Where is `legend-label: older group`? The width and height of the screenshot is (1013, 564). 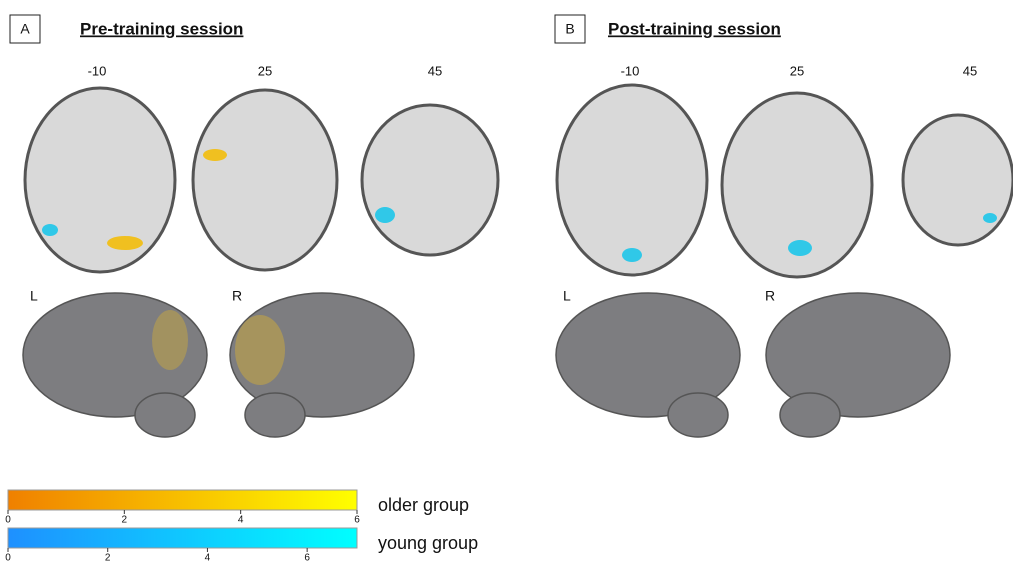
legend-label: older group is located at coordinates (423, 505).